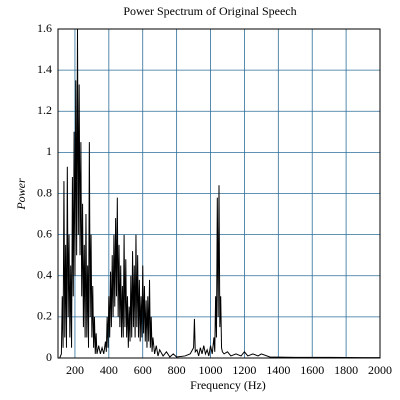 This screenshot has width=400, height=400. What do you see at coordinates (143, 370) in the screenshot?
I see `x-tick-label: 600` at bounding box center [143, 370].